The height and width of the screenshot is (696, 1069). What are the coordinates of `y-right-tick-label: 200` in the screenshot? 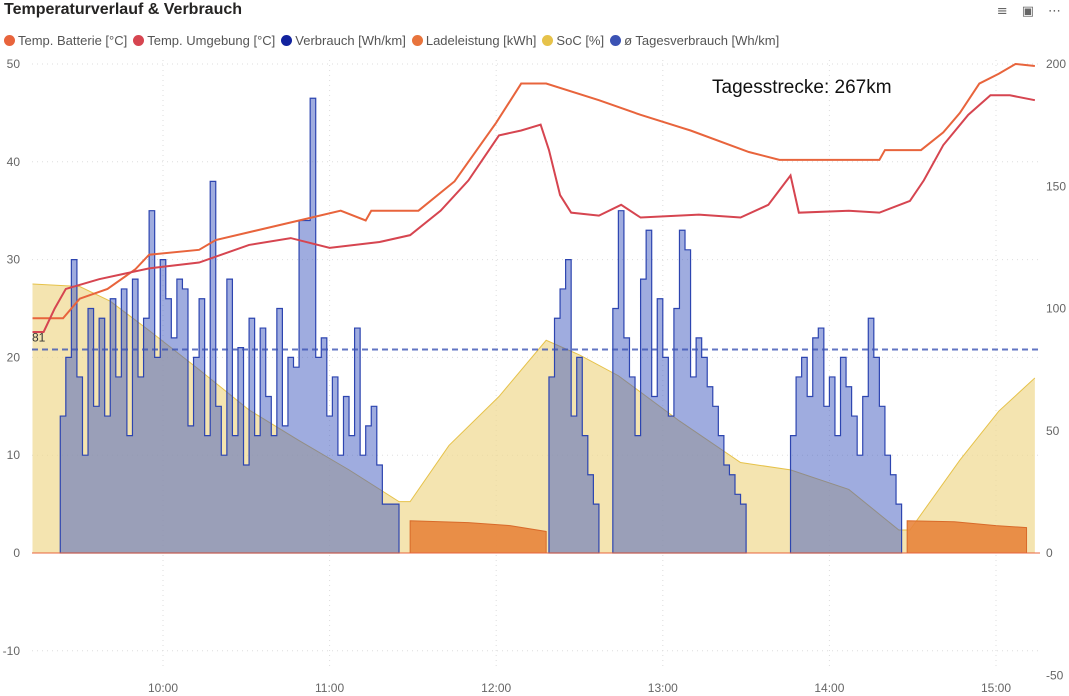 It's located at (1056, 64).